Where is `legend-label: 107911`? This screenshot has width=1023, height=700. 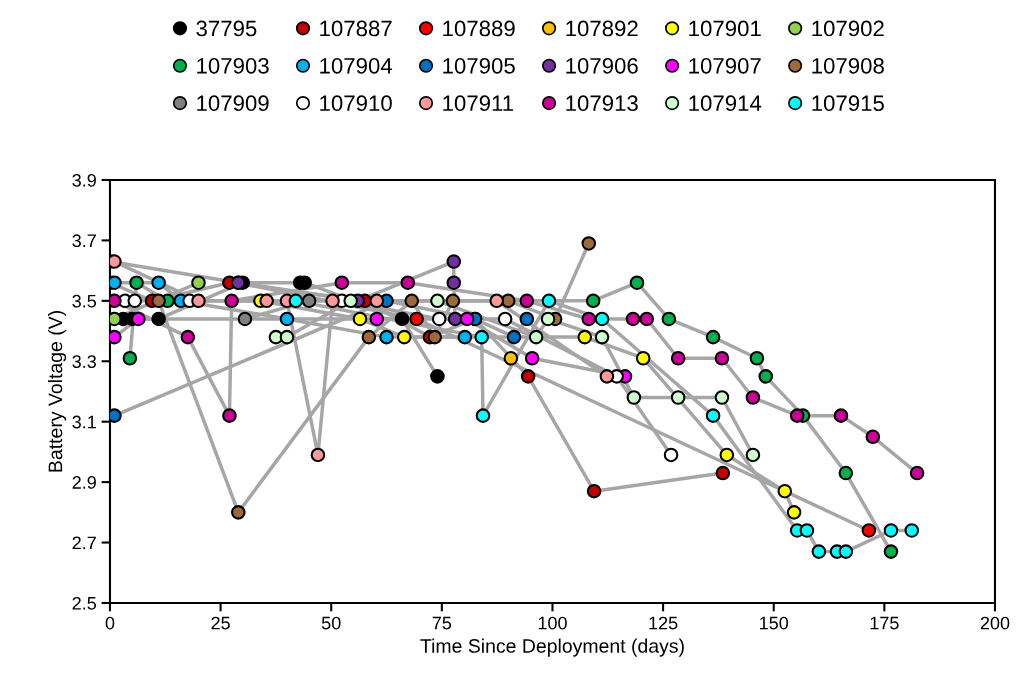
legend-label: 107911 is located at coordinates (478, 103).